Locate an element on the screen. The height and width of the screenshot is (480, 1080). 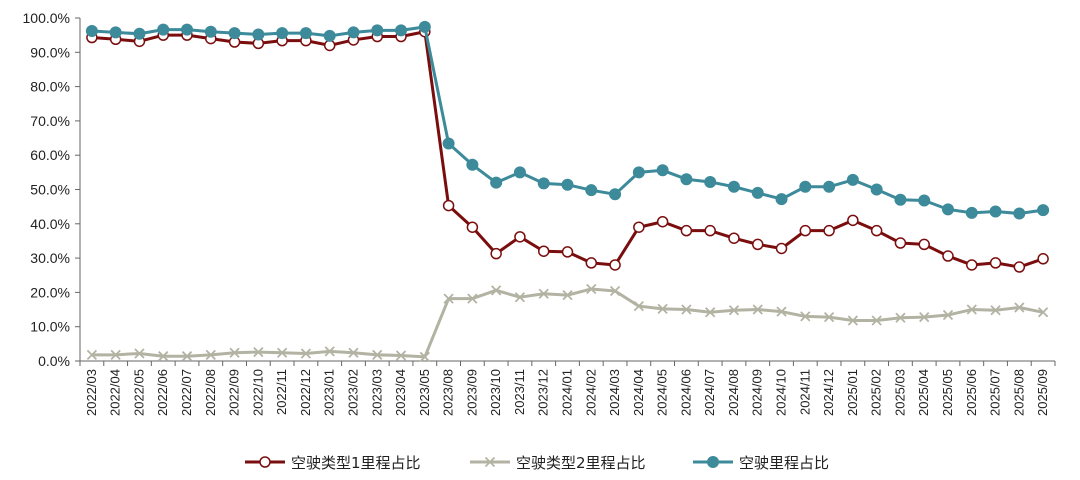
y-tick-label: 70.0% is located at coordinates (50, 121).